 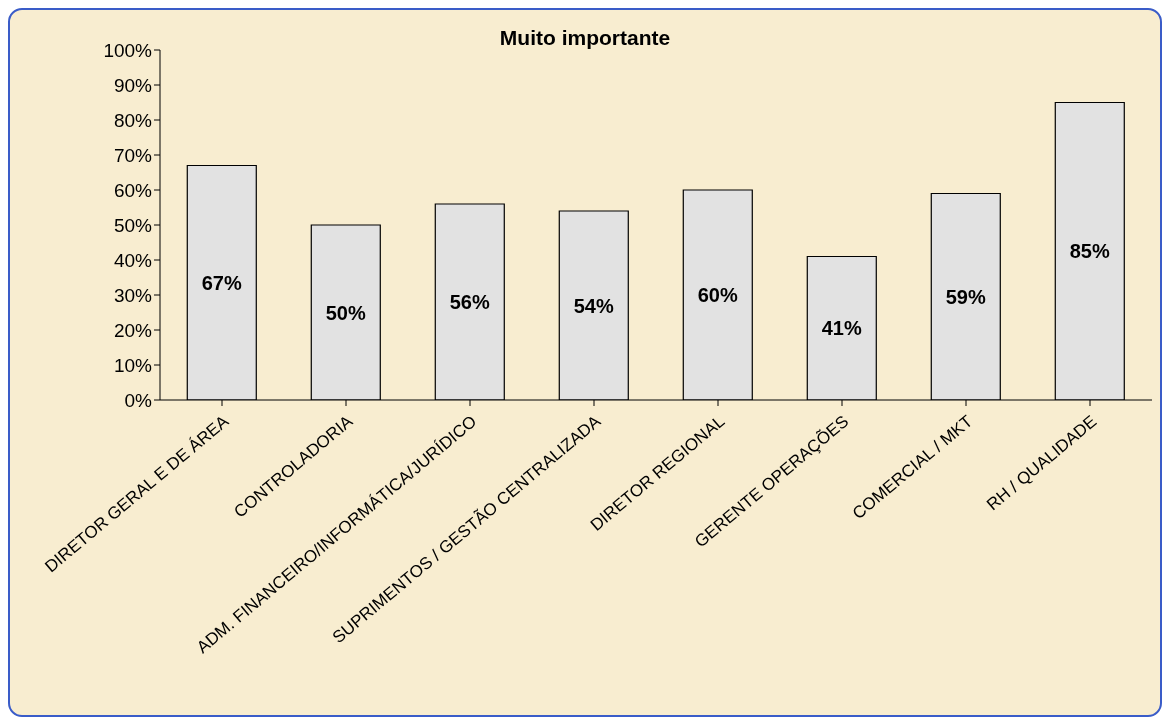 I want to click on y-tick-label: 0%, so click(x=138, y=400).